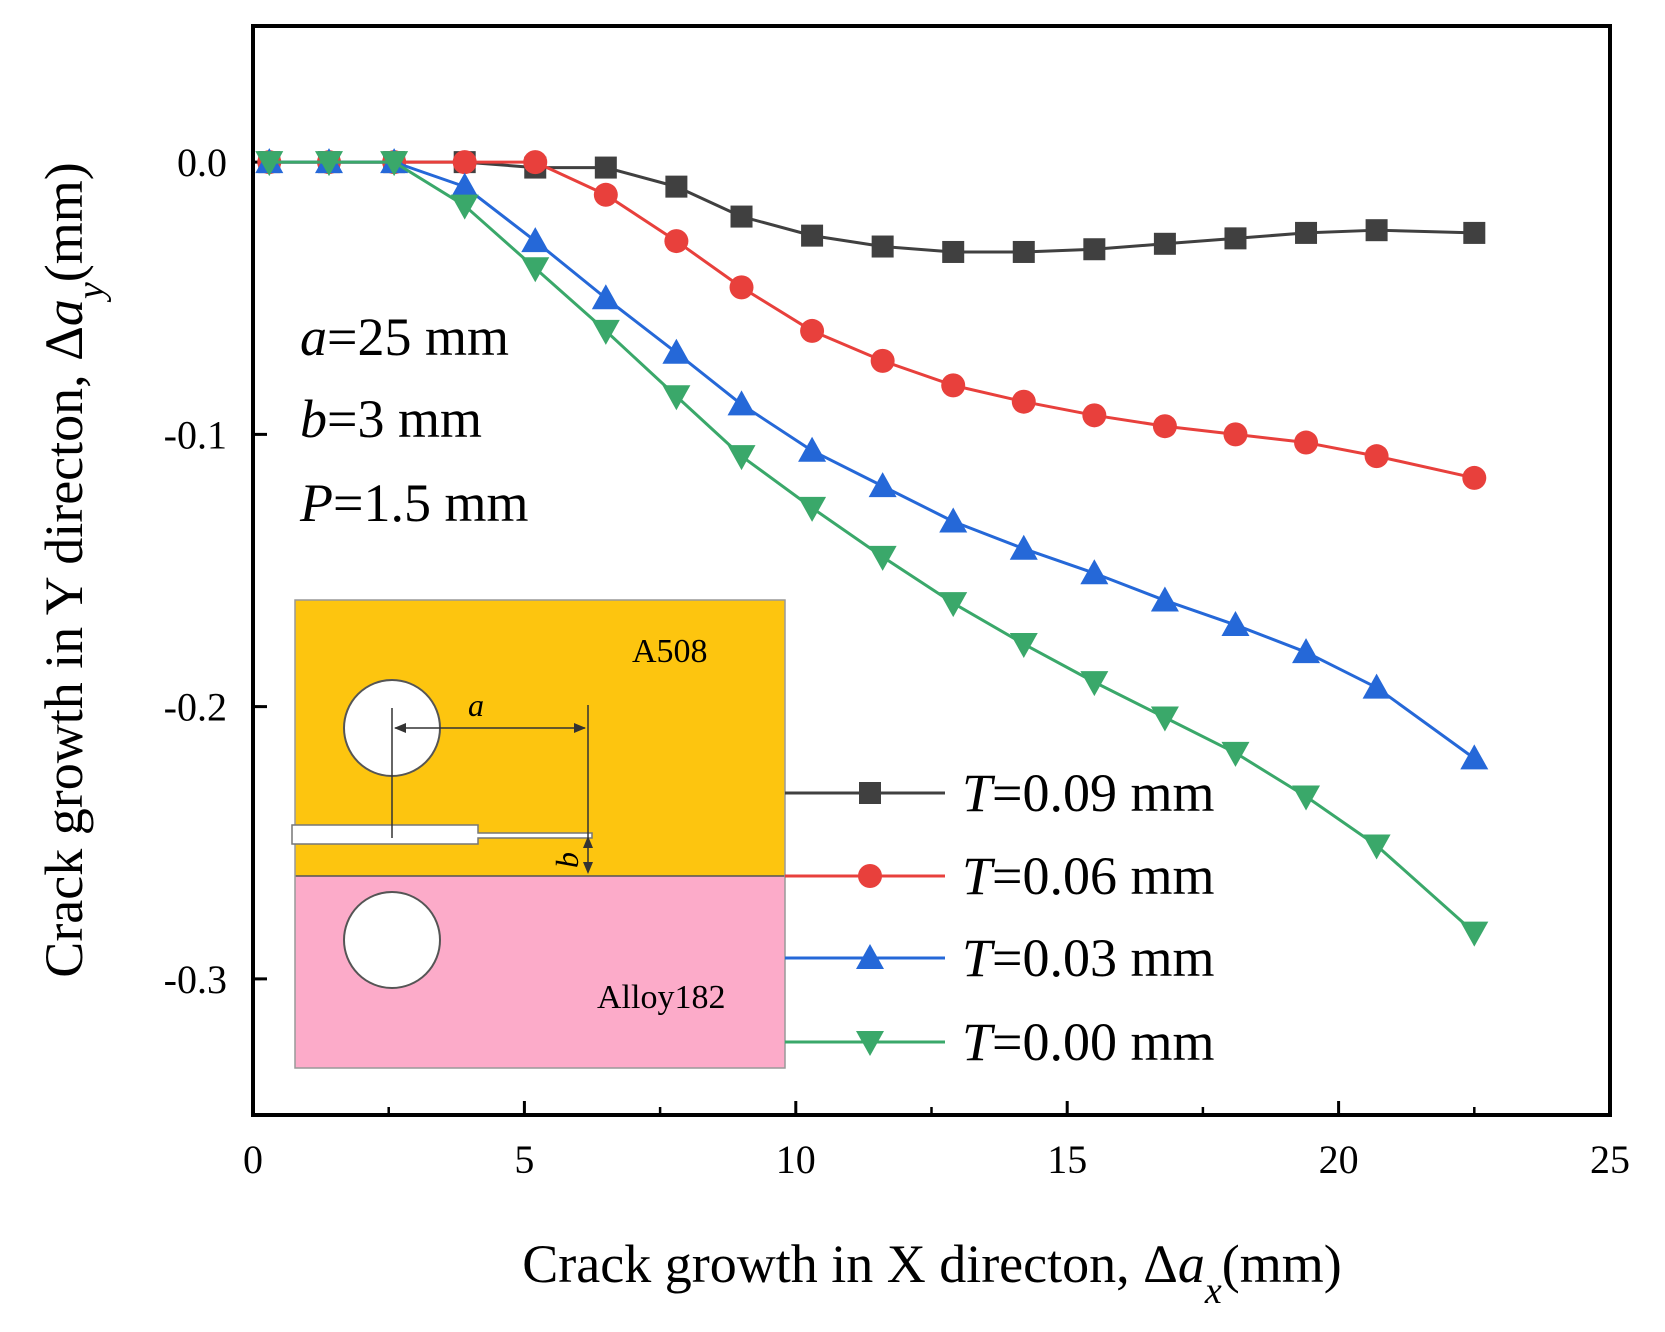 This screenshot has height=1332, width=1665. I want to click on x-tick-label: 10, so click(796, 1159).